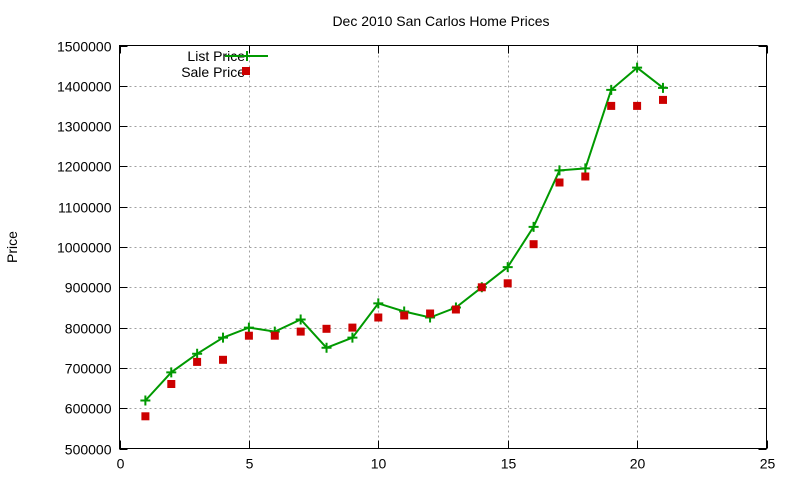 The height and width of the screenshot is (480, 800). I want to click on legend: List Price Sale Price, so click(224, 64).